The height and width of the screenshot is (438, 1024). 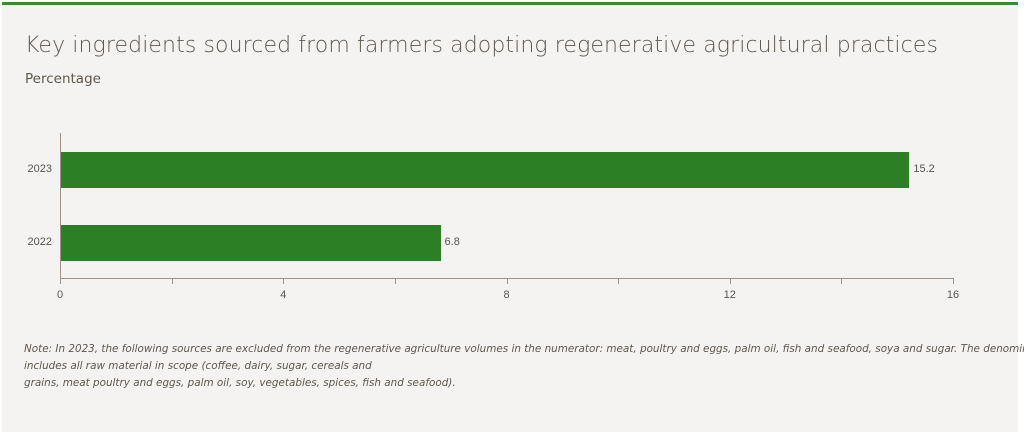 I want to click on chart-subtitle: Percentage, so click(x=63, y=79).